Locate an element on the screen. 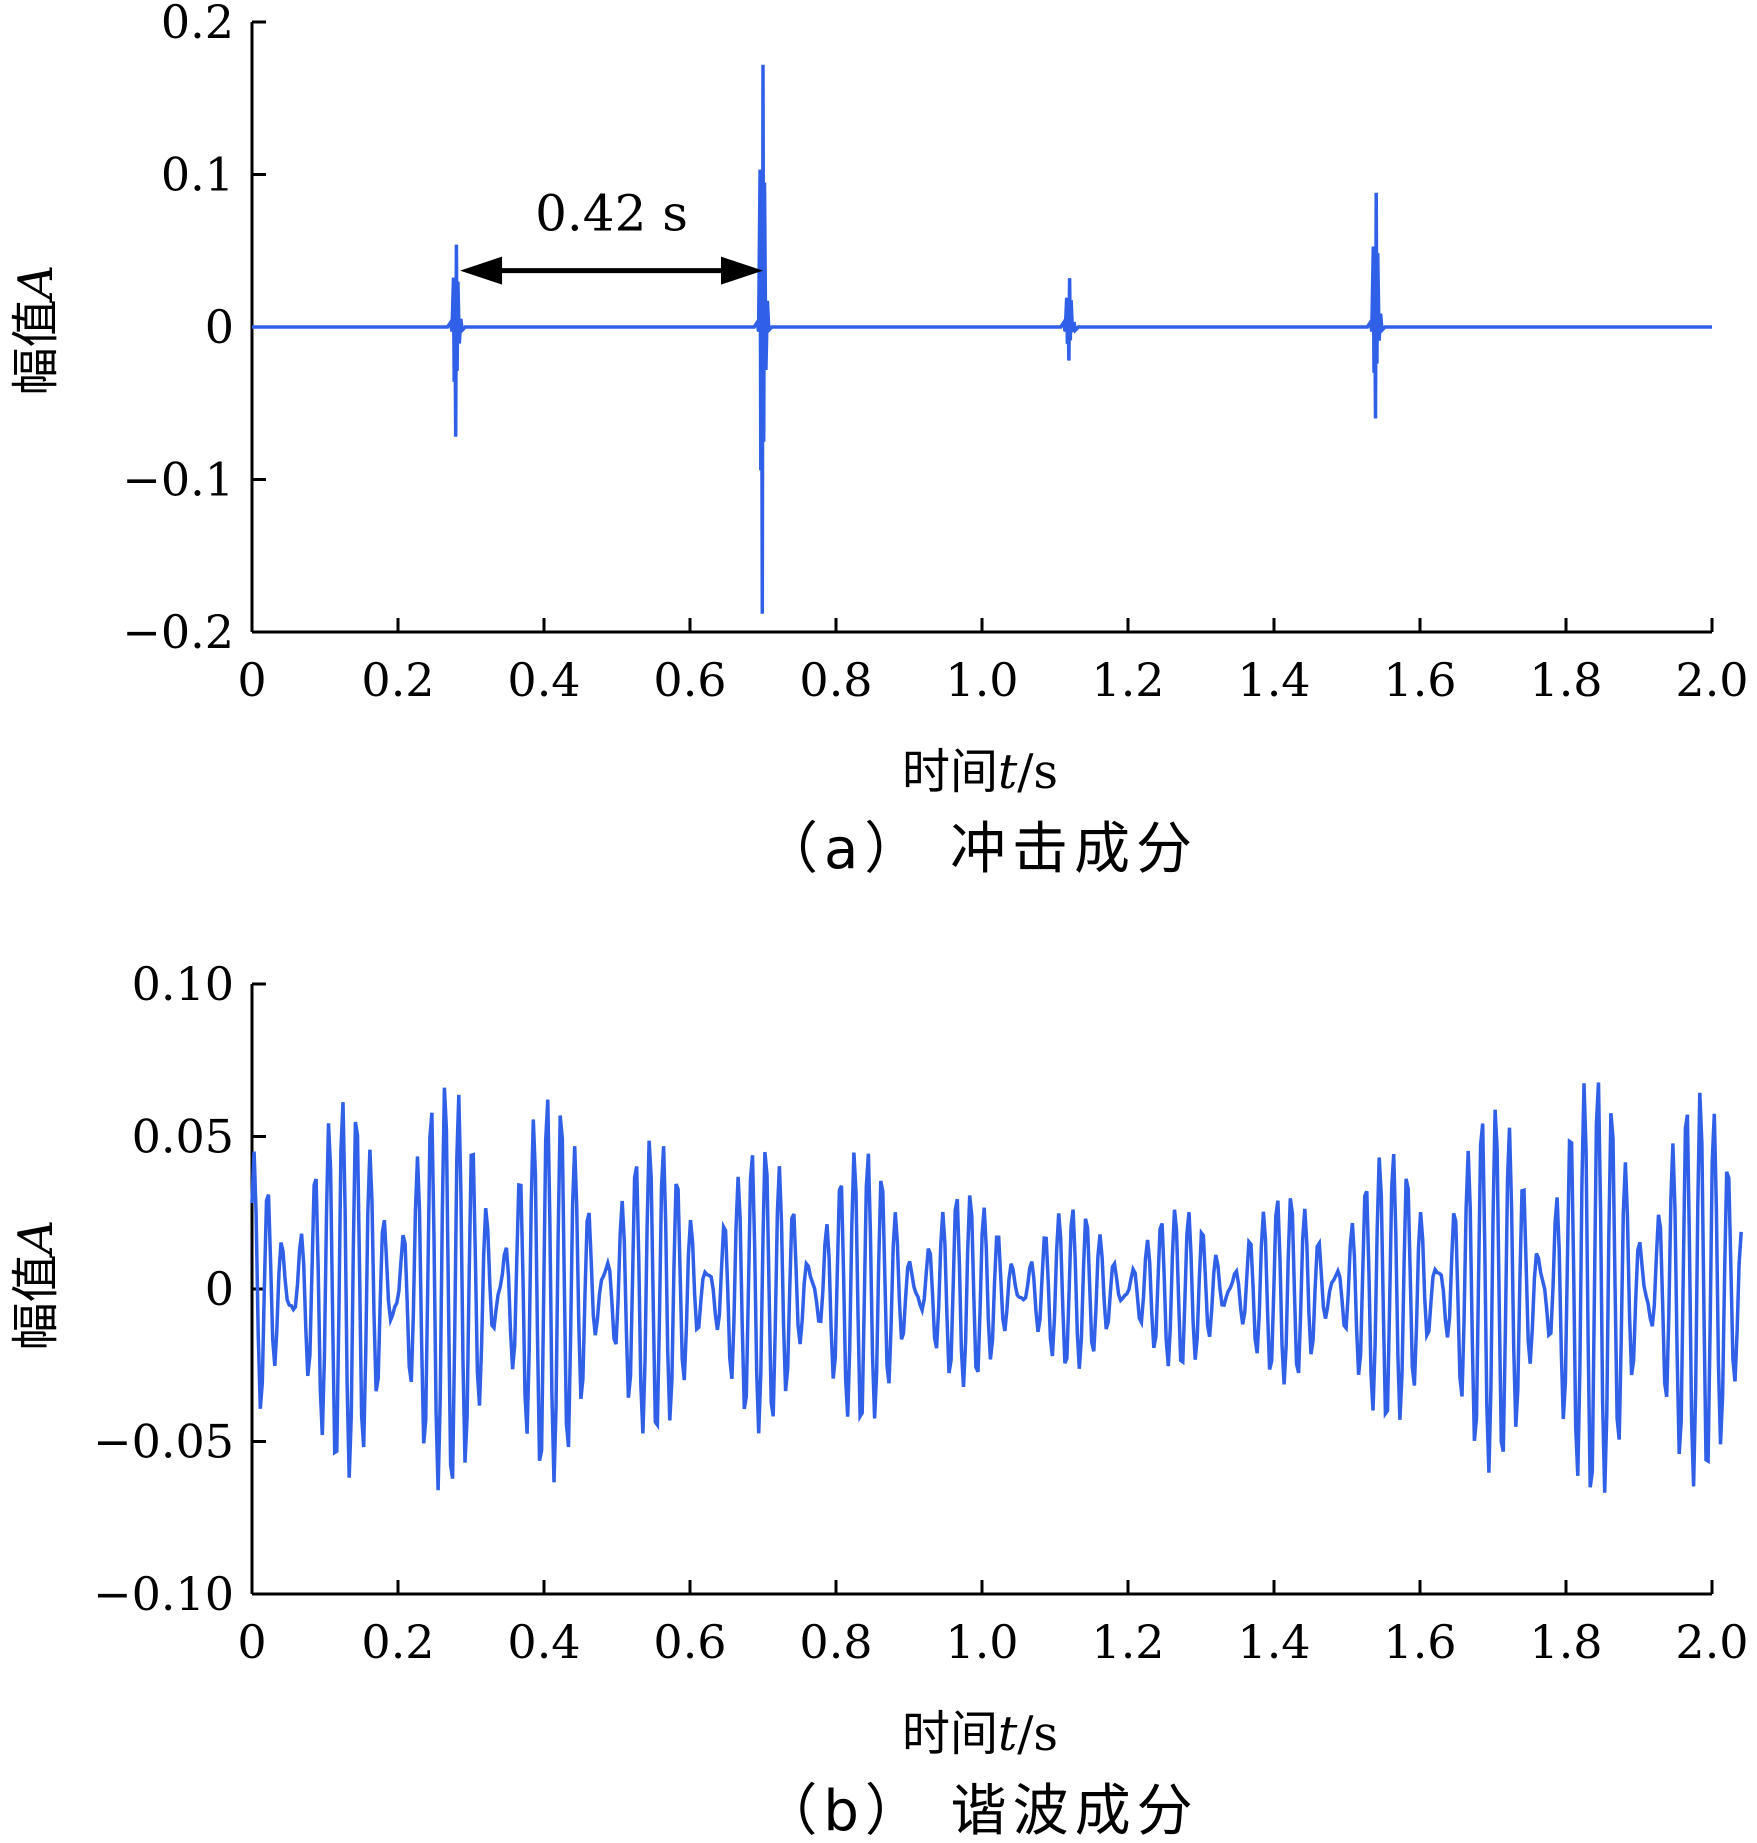 This screenshot has width=1757, height=1843. interval-annotation-label: 0.42 s is located at coordinates (611, 214).